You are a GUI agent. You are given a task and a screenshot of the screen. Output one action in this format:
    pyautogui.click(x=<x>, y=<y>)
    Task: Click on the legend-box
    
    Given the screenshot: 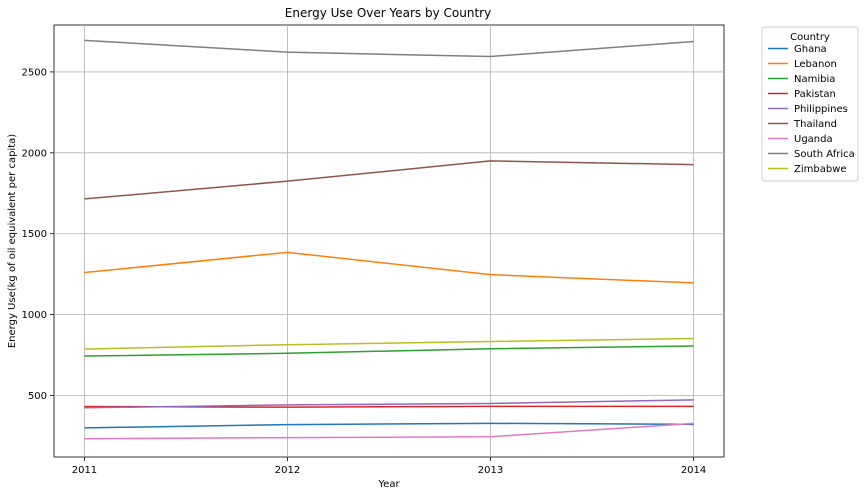 What is the action you would take?
    pyautogui.click(x=810, y=104)
    